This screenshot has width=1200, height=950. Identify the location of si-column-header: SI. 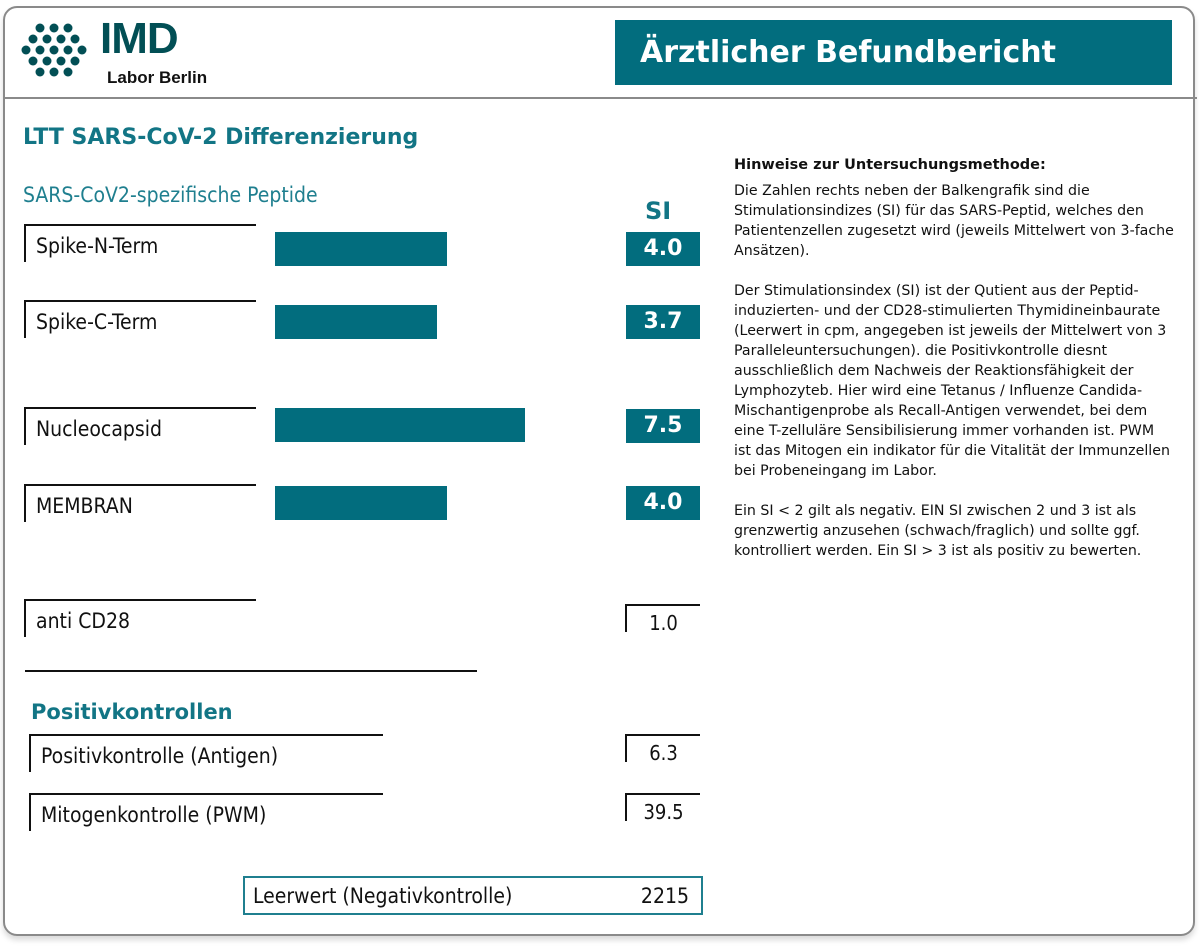
(658, 211).